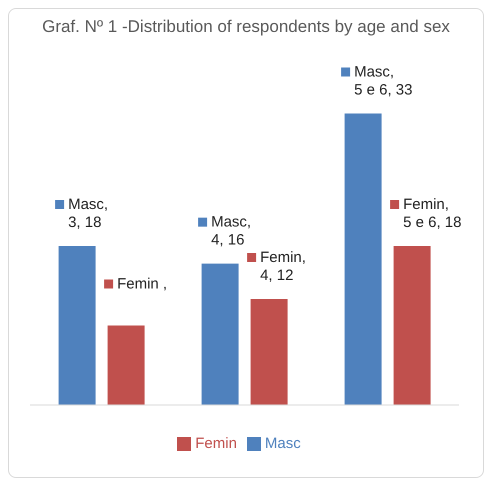 The height and width of the screenshot is (484, 490). I want to click on chart-title: Graf. Nº 1 -Distribution of respondents by age and sex, so click(246, 26).